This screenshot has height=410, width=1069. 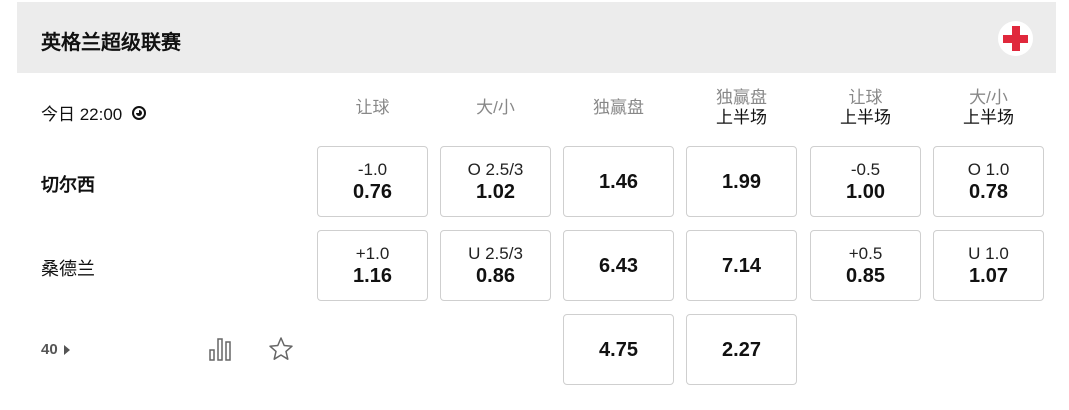 I want to click on odds-button: +0.5 0.85, so click(x=865, y=265).